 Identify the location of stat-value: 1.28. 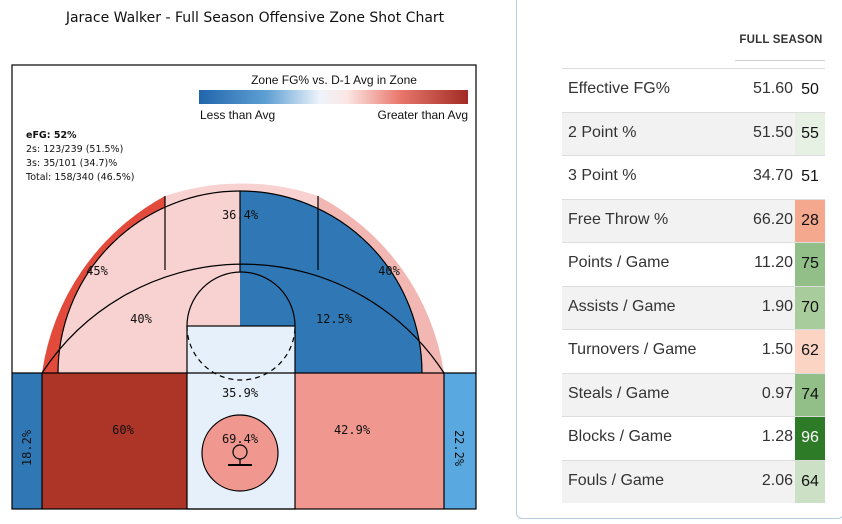
(777, 436).